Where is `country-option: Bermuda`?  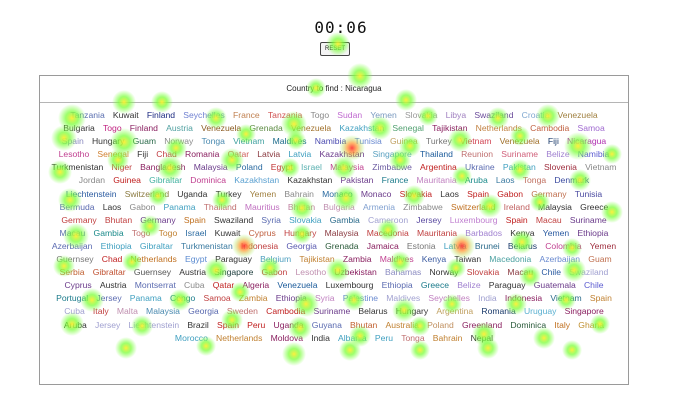 country-option: Bermuda is located at coordinates (77, 206).